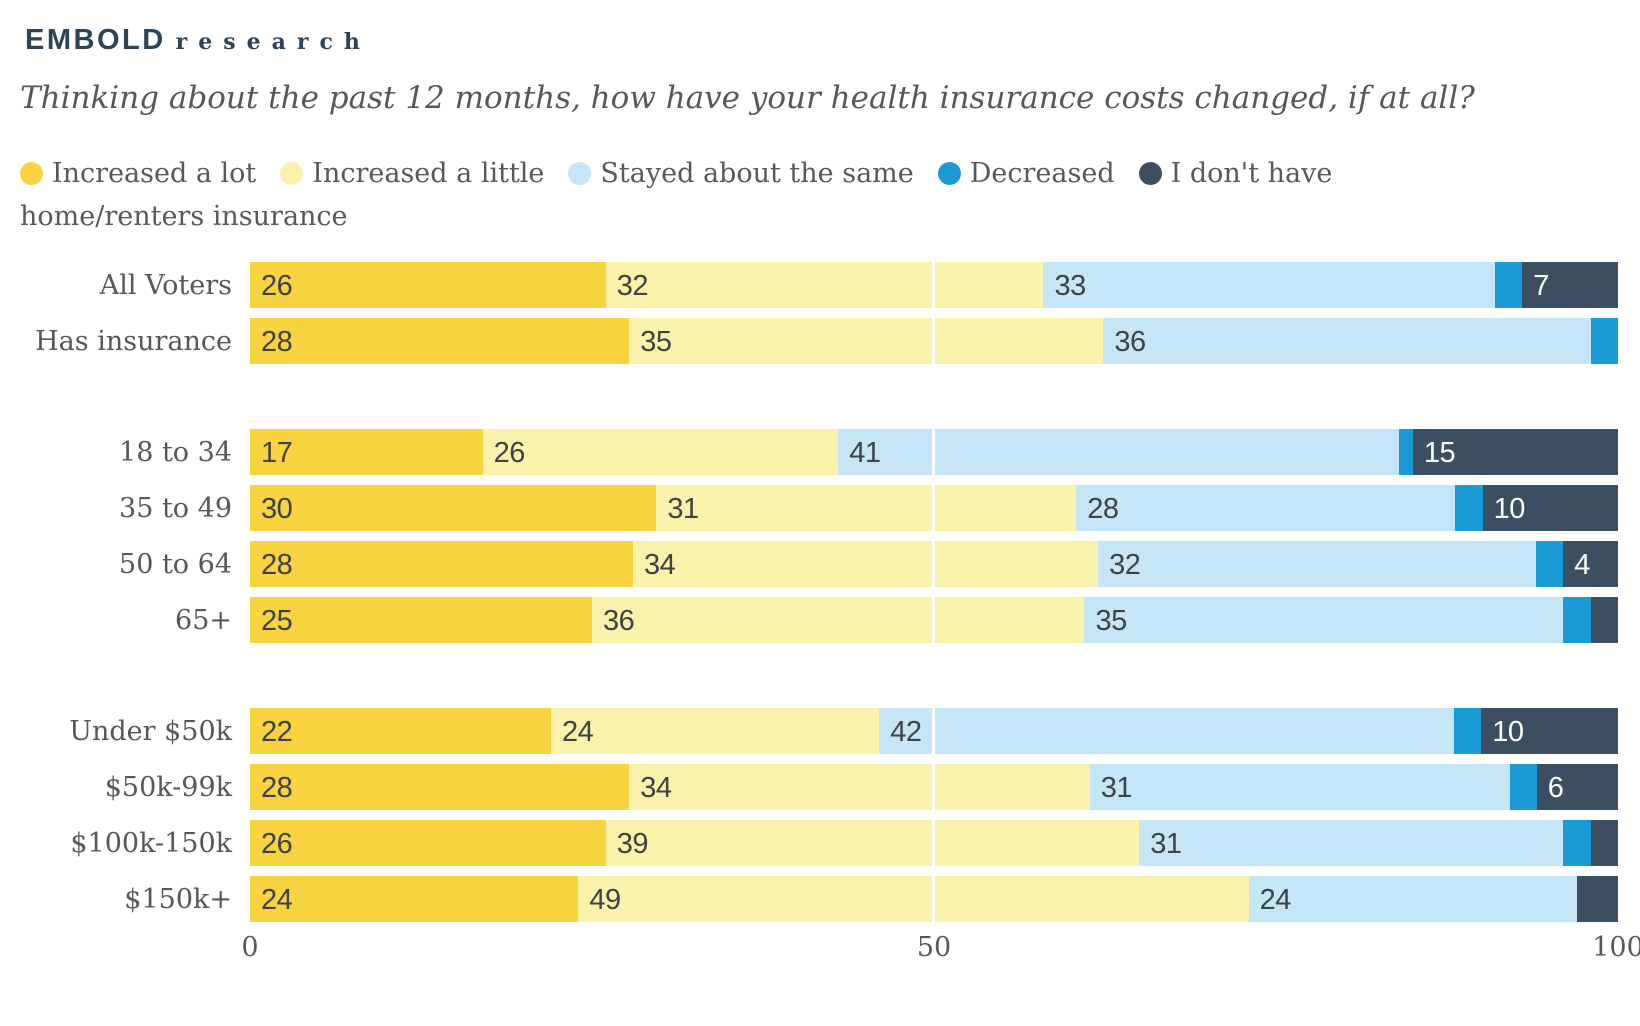  Describe the element at coordinates (277, 621) in the screenshot. I see `bar-value-label: 25` at that location.